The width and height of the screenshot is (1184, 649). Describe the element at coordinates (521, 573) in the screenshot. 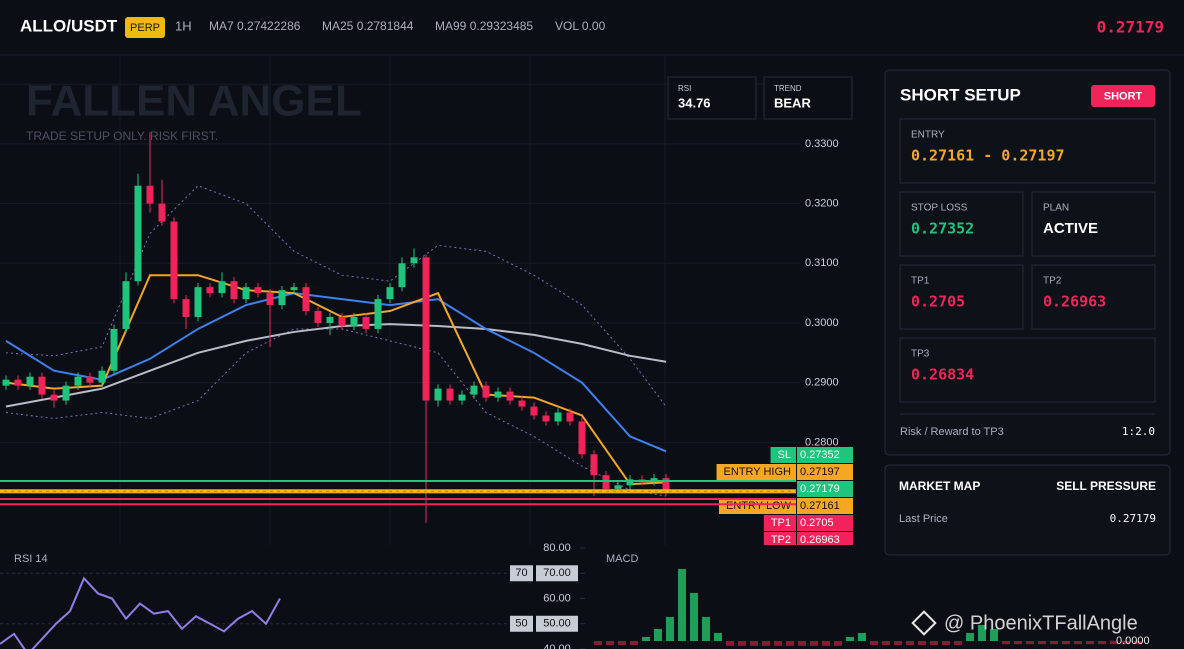

I see `rsi-level-box` at that location.